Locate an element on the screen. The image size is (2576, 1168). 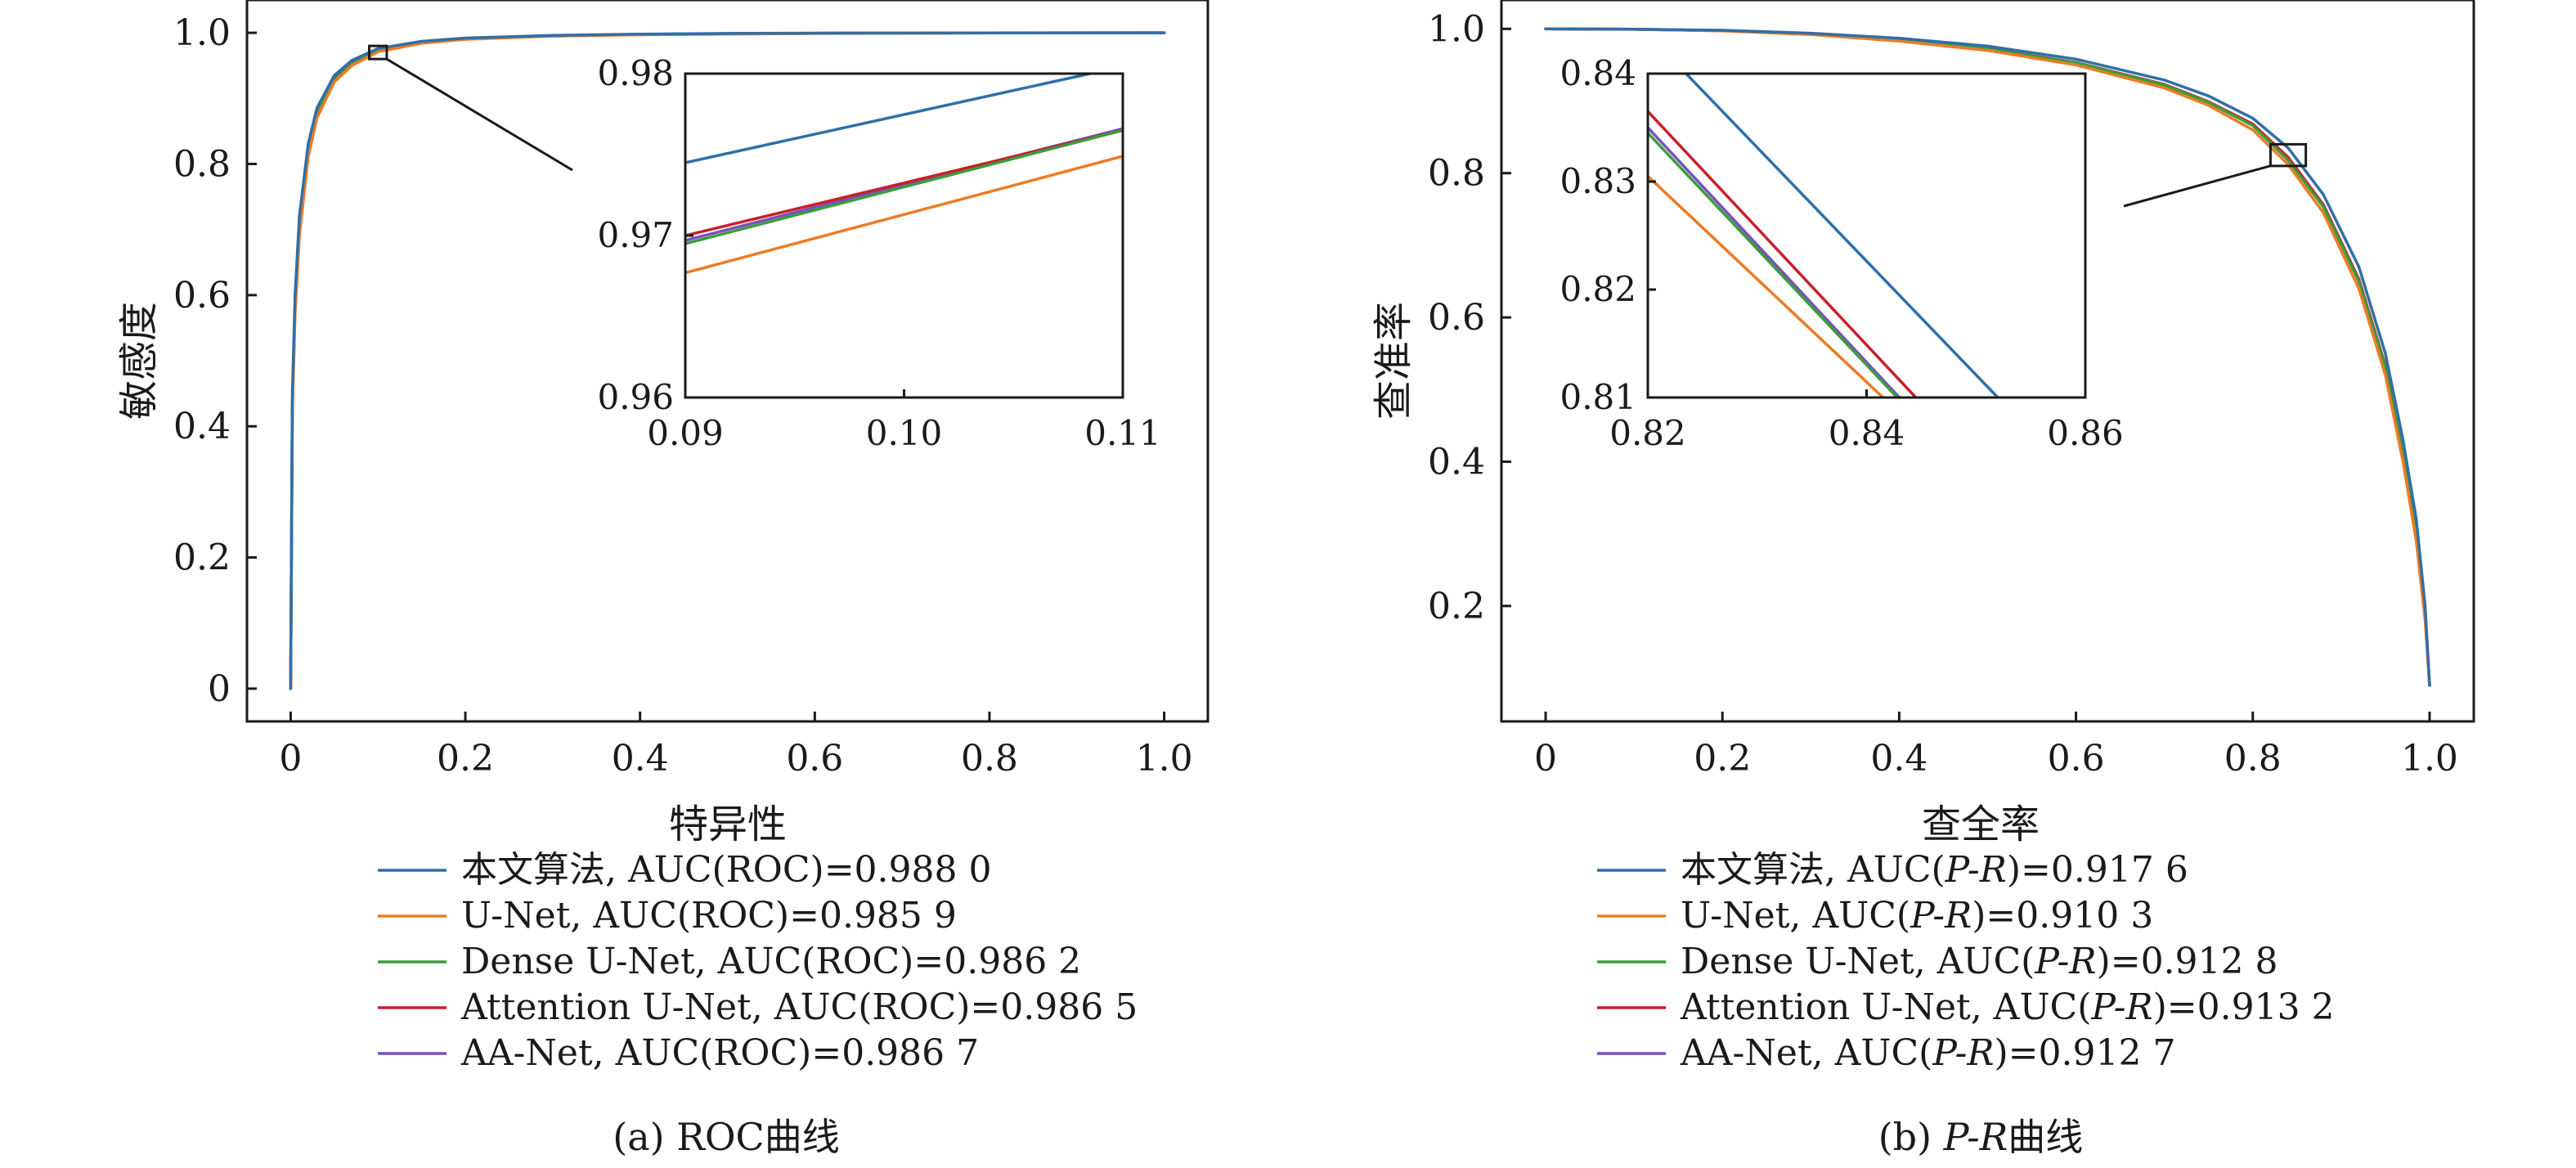
panel-a-ytick-label: 0.6 is located at coordinates (202, 296).